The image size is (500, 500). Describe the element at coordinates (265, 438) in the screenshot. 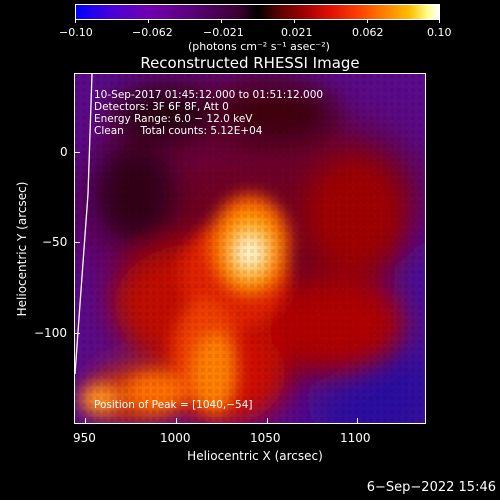

I see `x-tick-label: 1050` at that location.